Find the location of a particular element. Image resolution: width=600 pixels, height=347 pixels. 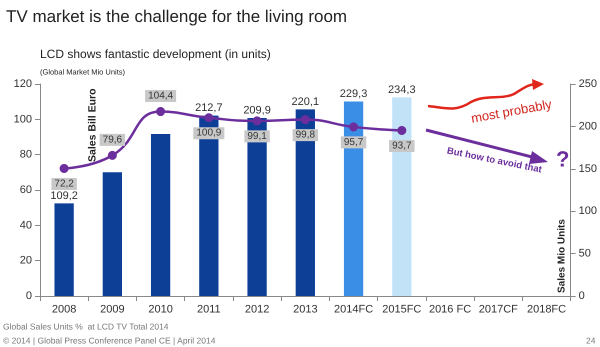

data-label: 99,8 is located at coordinates (306, 135).